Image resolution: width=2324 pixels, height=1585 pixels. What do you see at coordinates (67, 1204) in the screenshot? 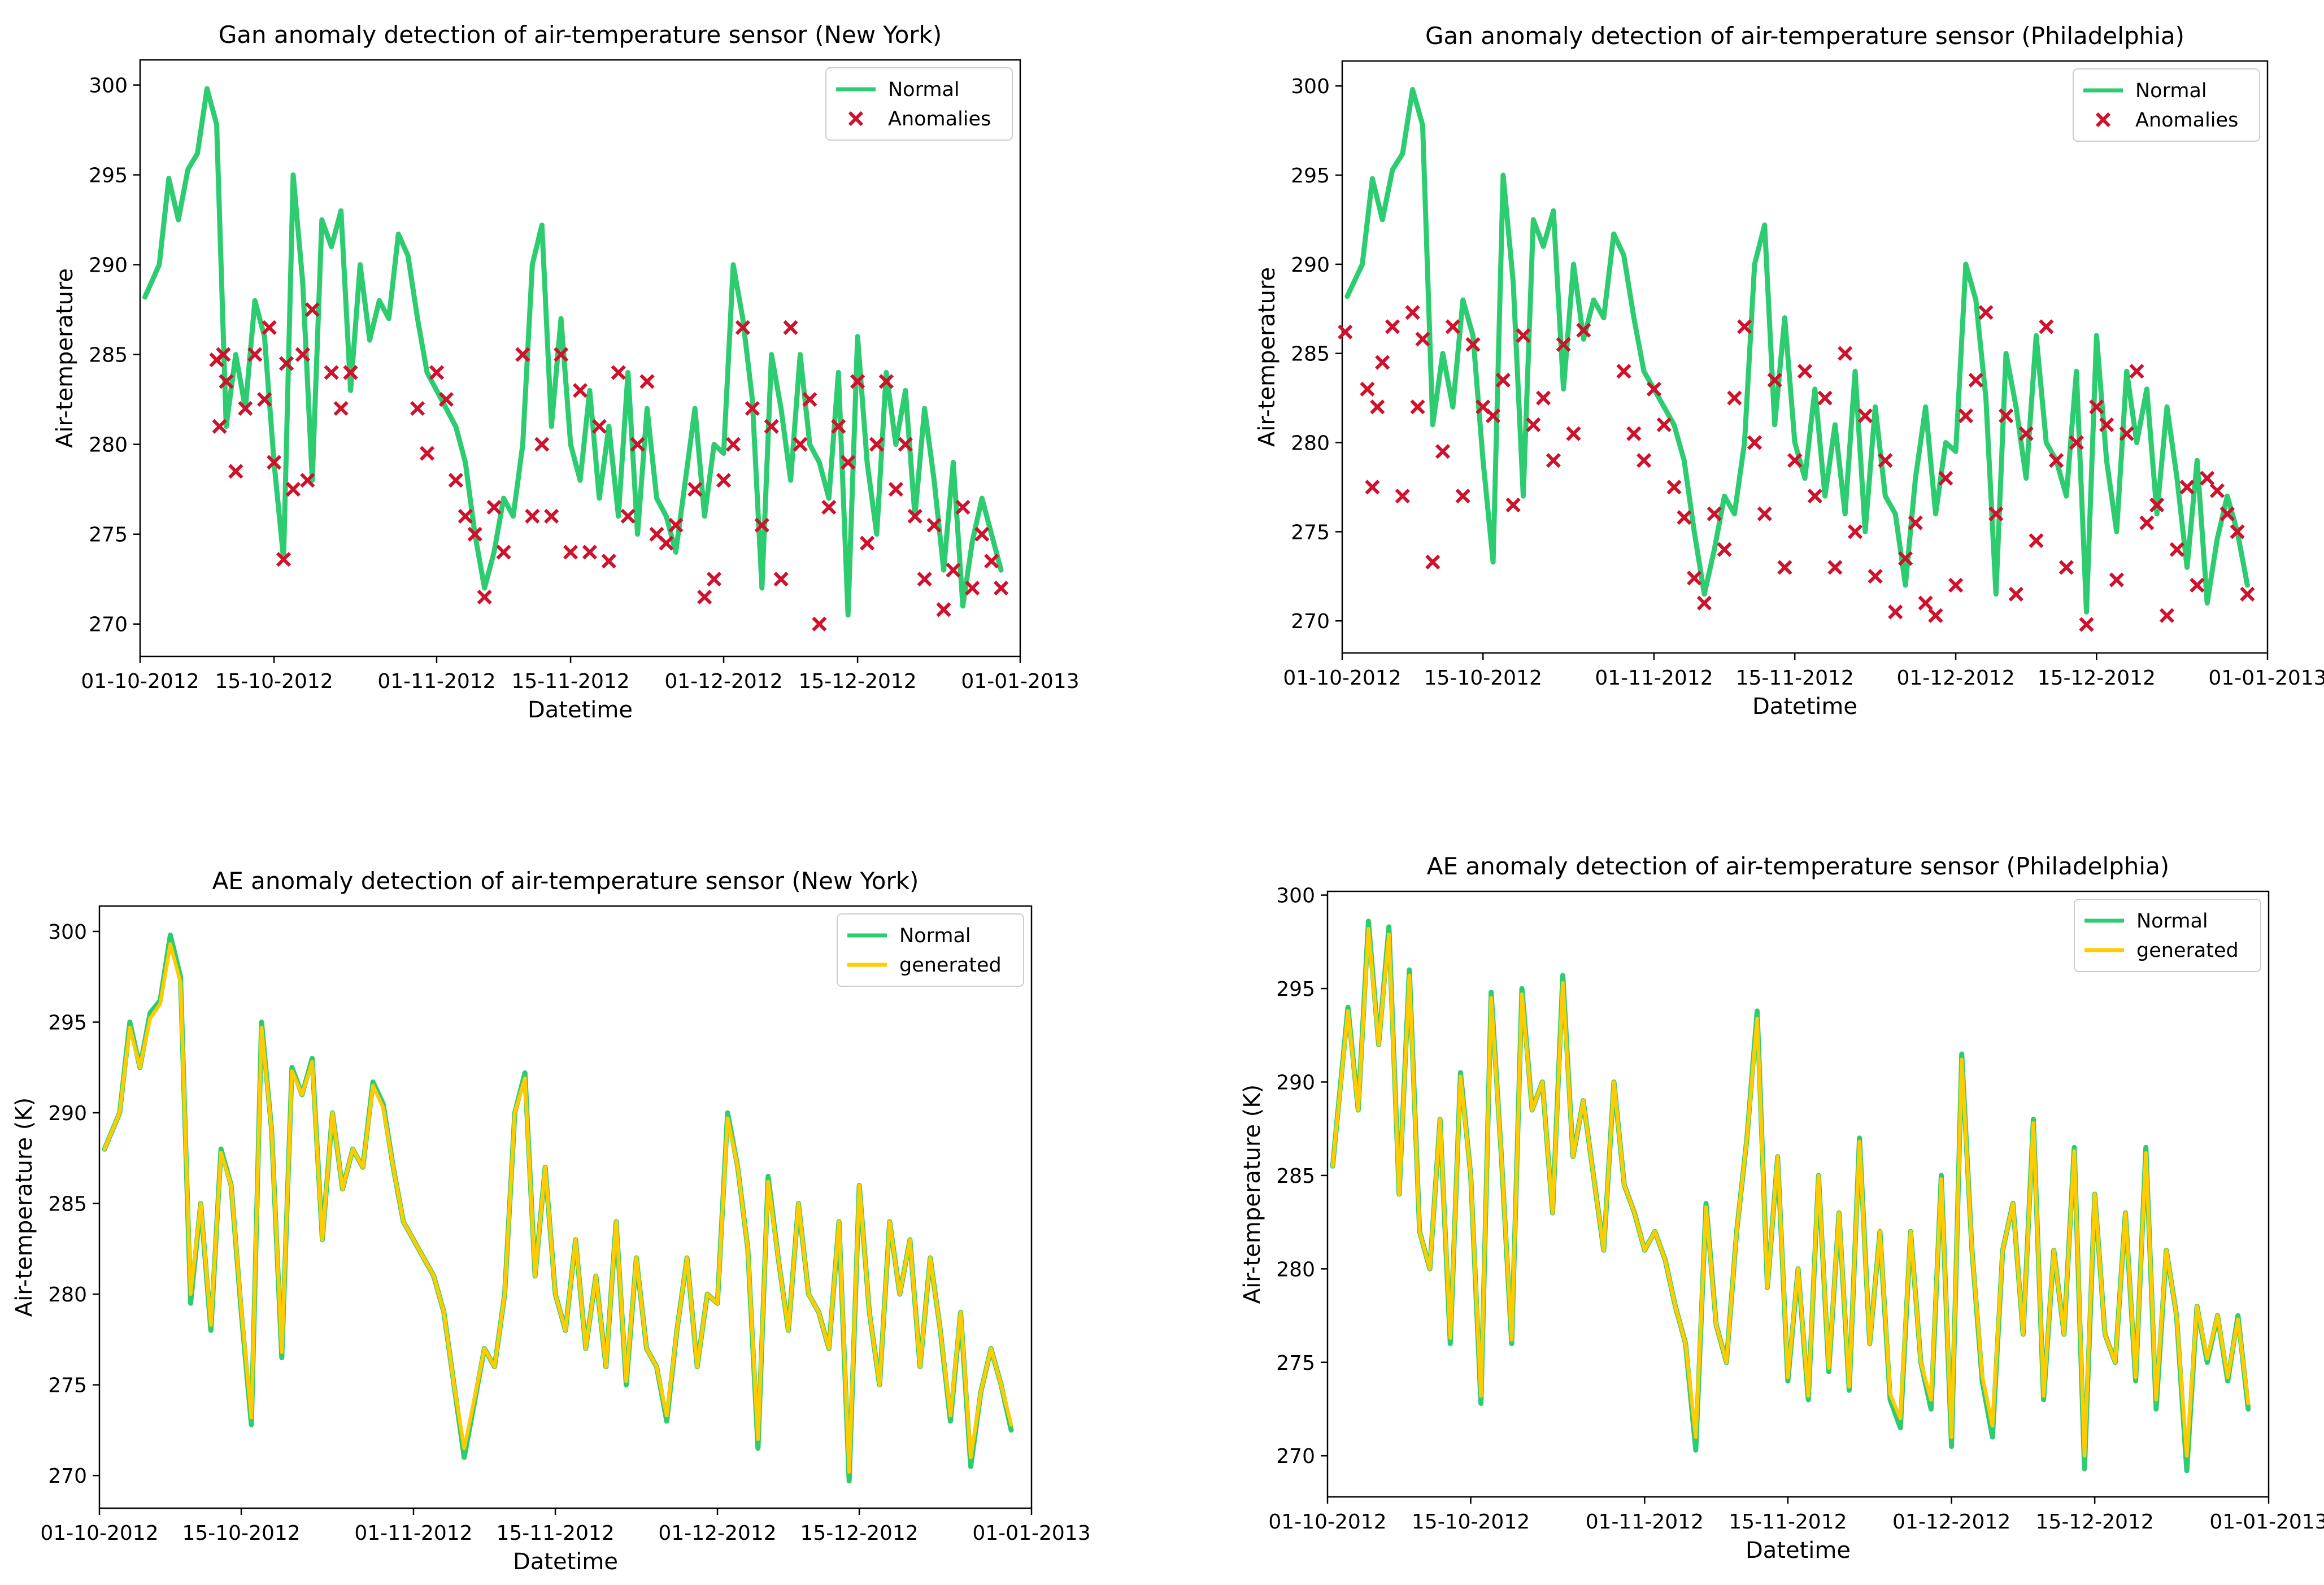
I see `y-tick-label: 285` at bounding box center [67, 1204].